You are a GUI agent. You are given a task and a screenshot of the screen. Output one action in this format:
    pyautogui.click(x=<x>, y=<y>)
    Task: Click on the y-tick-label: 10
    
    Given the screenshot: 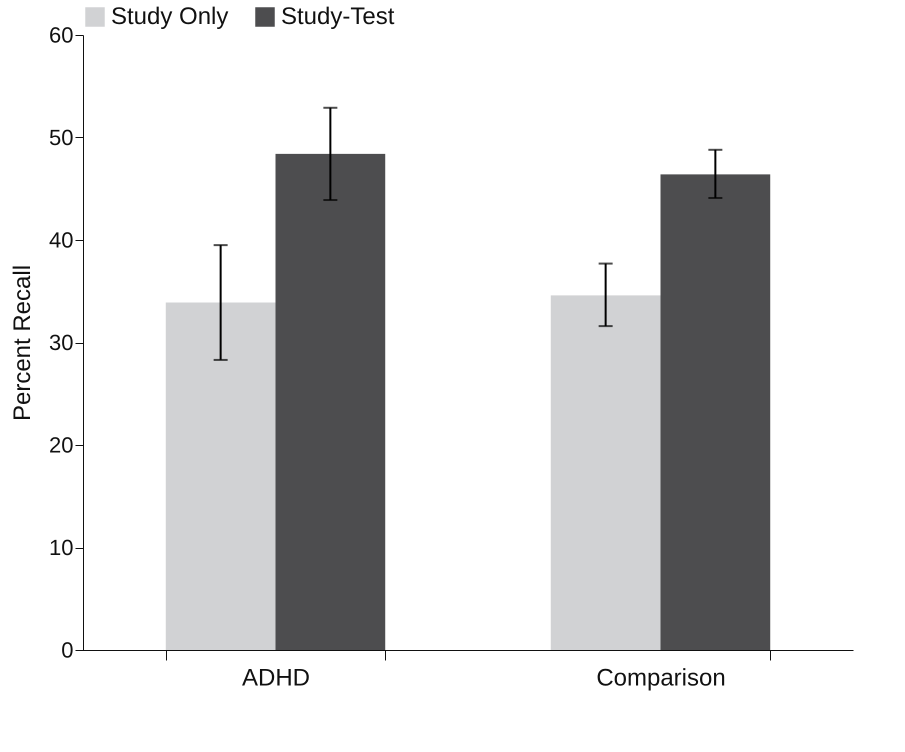 What is the action you would take?
    pyautogui.click(x=61, y=547)
    